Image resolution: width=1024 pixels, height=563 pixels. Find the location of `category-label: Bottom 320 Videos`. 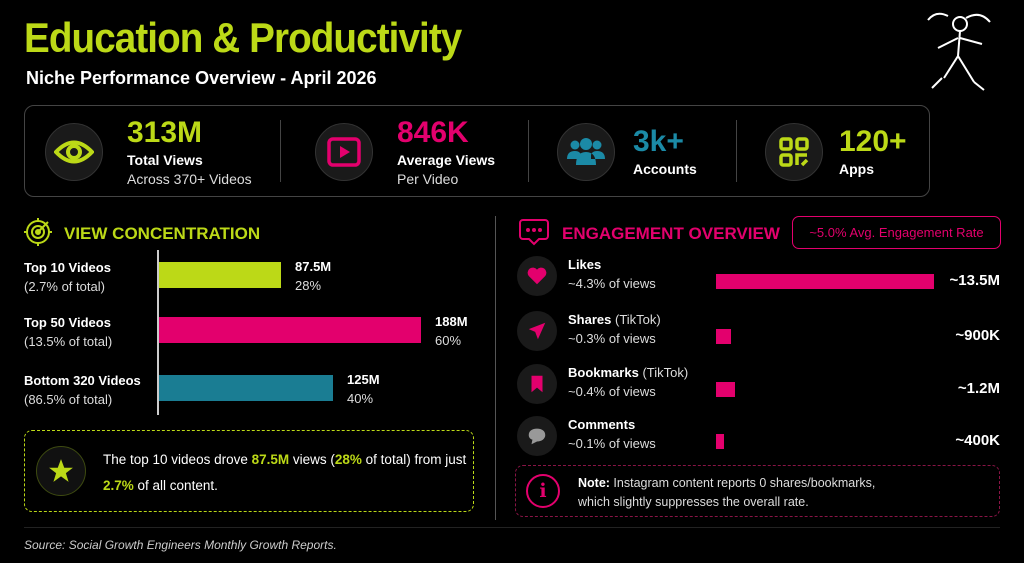

category-label: Bottom 320 Videos is located at coordinates (82, 380).